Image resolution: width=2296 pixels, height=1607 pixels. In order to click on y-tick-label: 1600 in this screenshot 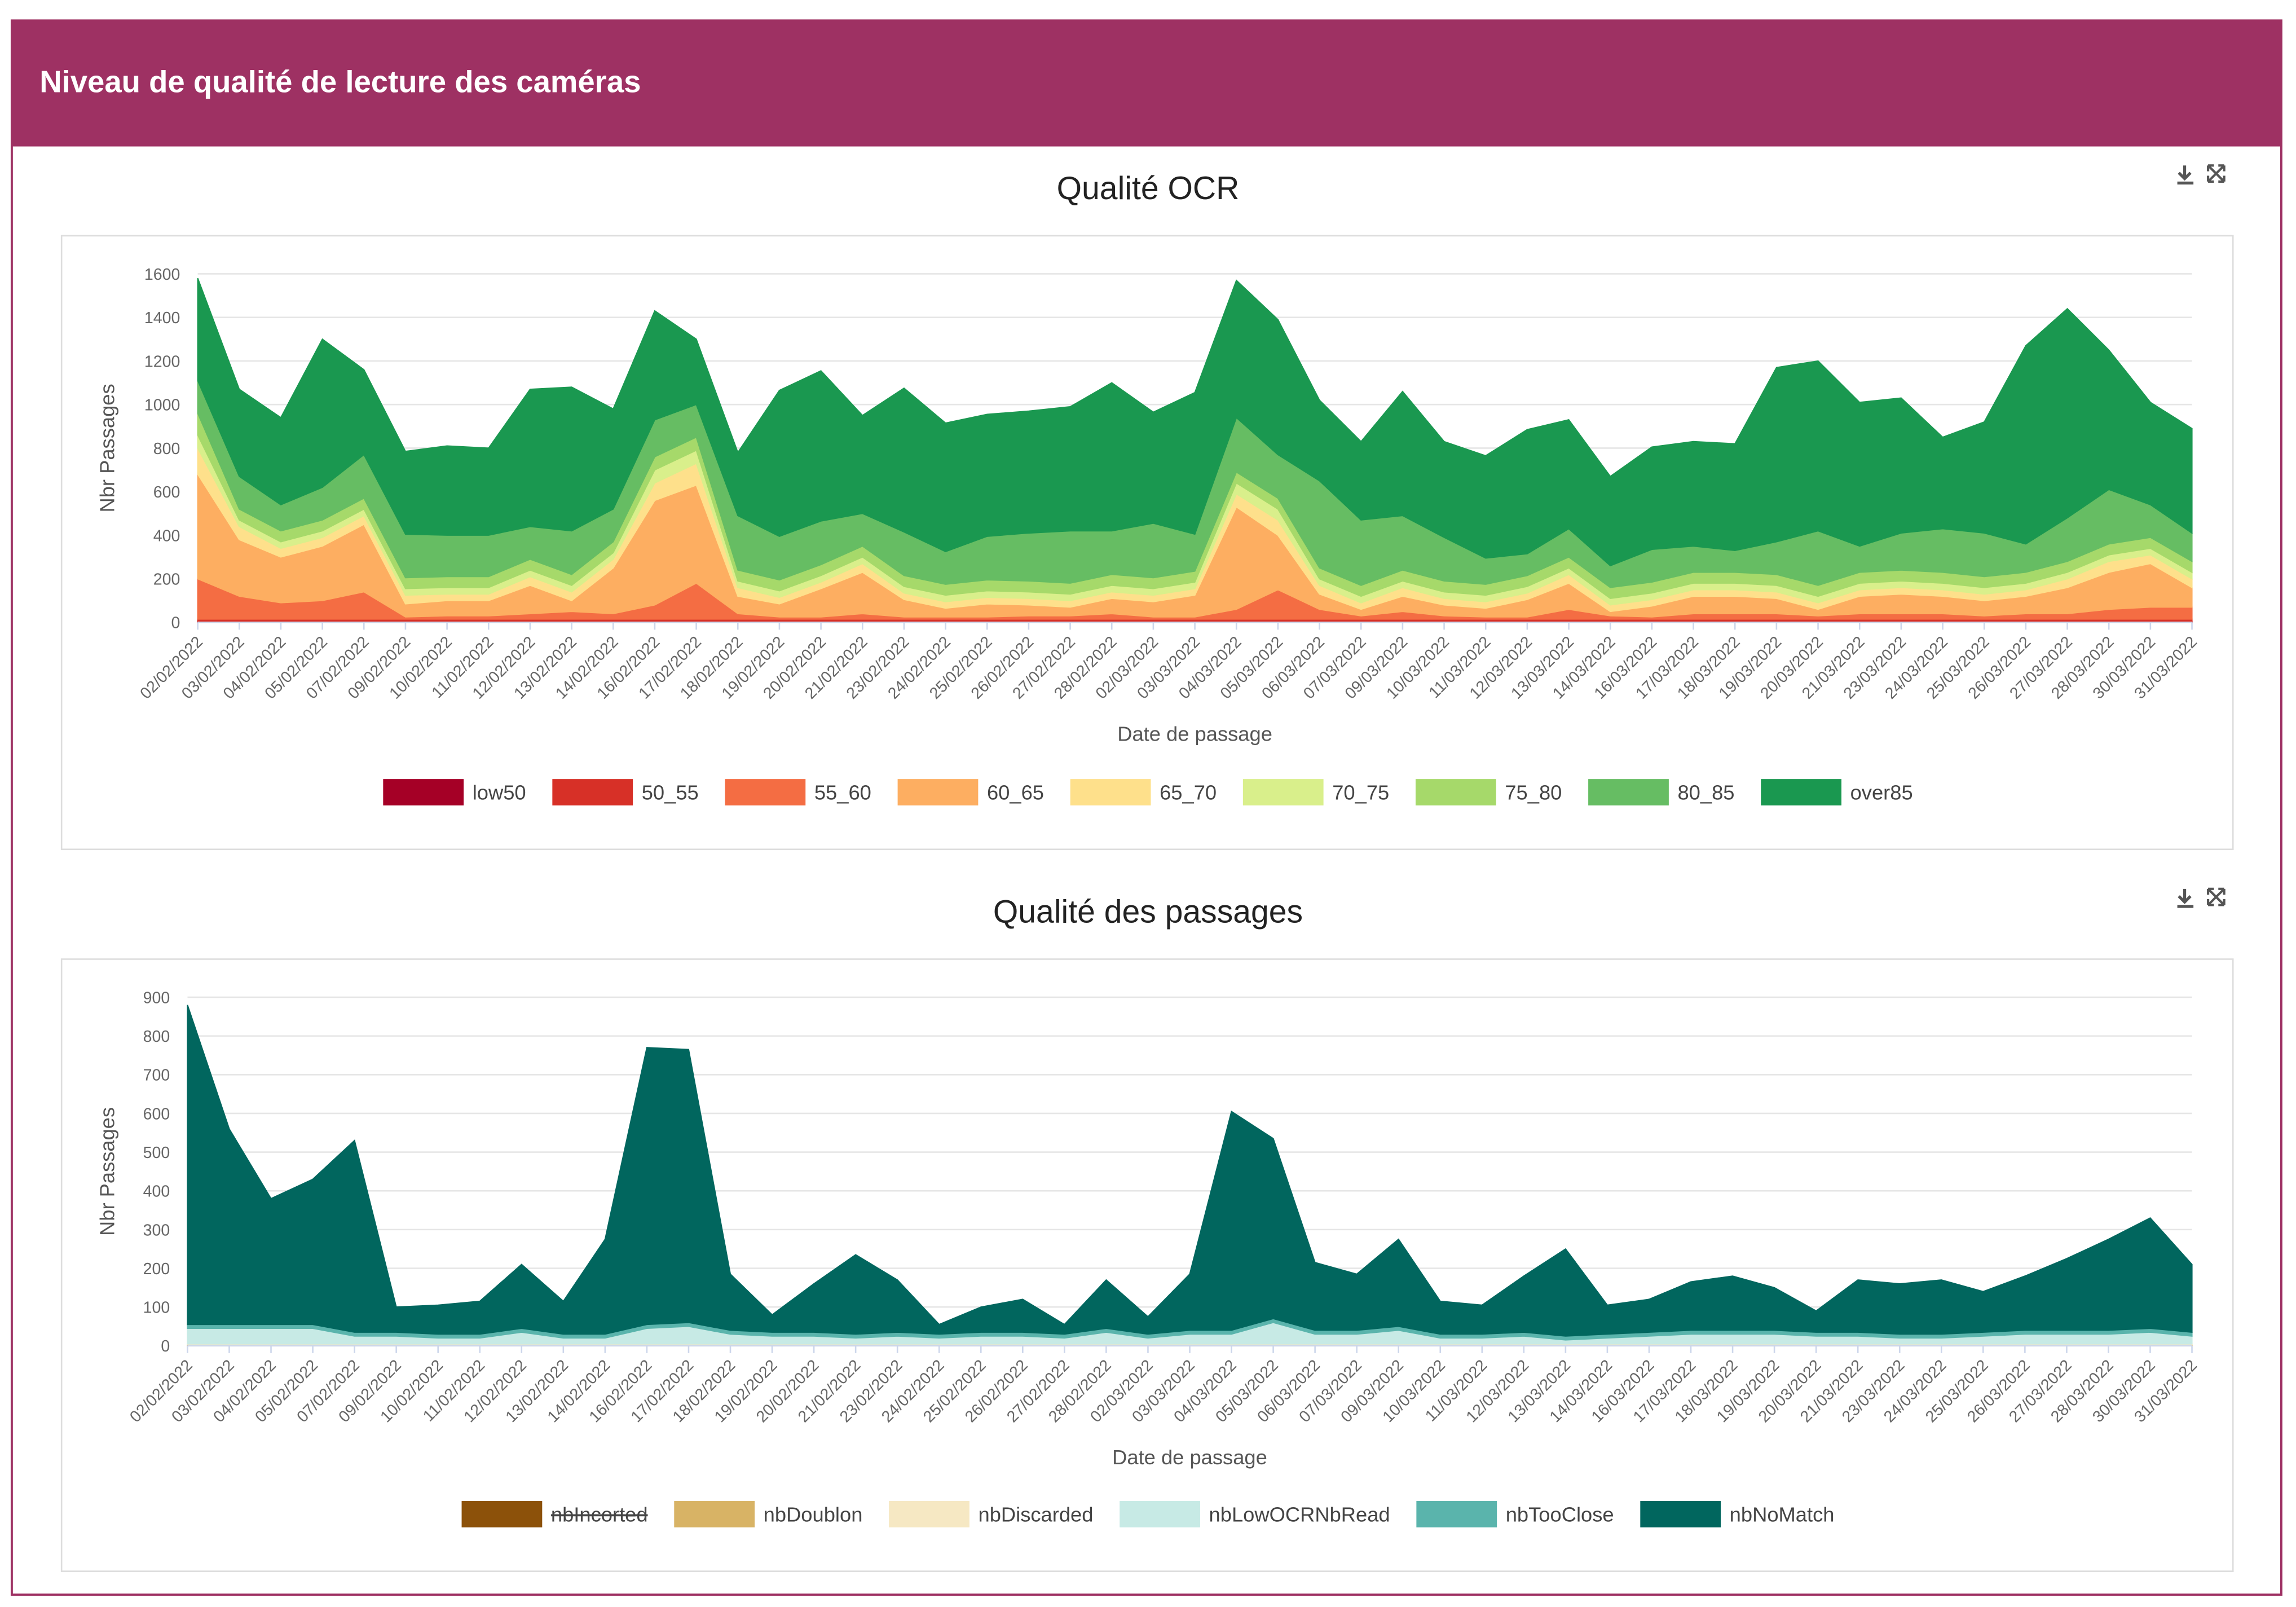, I will do `click(162, 275)`.